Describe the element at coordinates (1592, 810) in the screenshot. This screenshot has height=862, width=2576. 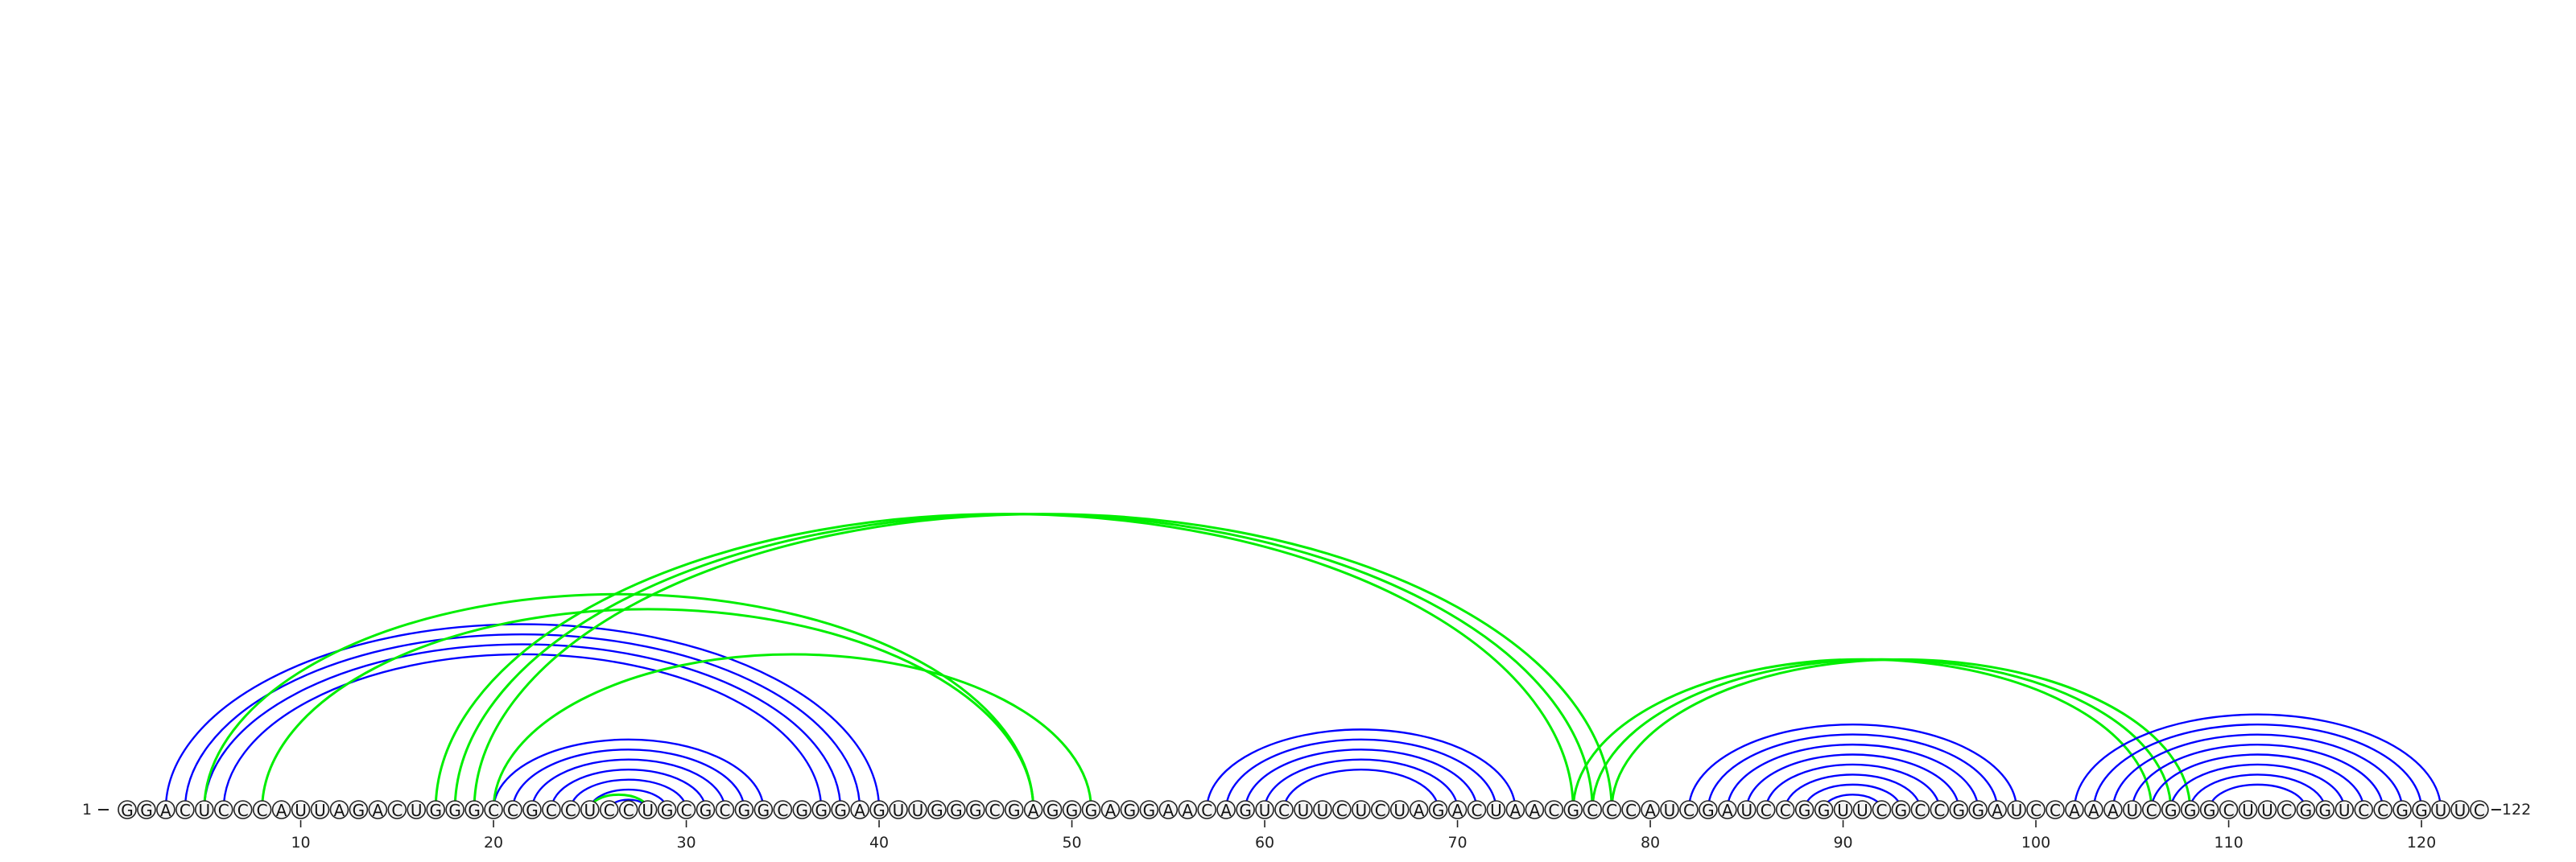
I see `base-77: C` at that location.